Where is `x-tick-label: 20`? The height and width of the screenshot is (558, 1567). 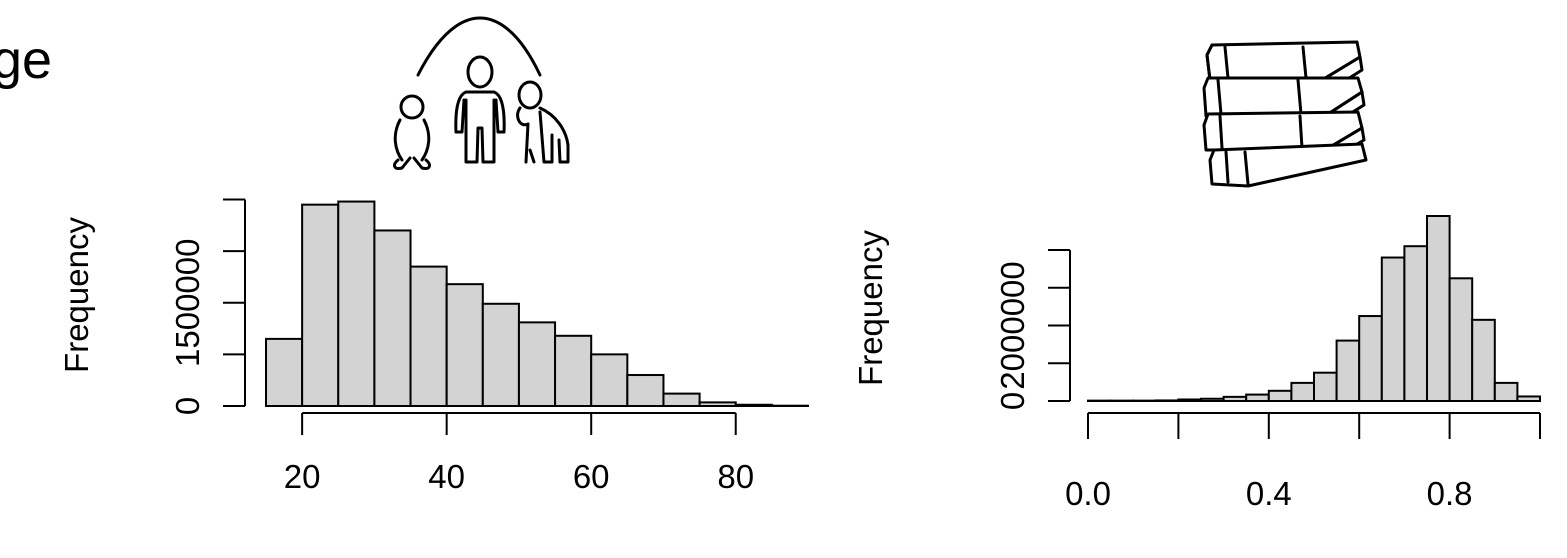
x-tick-label: 20 is located at coordinates (302, 476).